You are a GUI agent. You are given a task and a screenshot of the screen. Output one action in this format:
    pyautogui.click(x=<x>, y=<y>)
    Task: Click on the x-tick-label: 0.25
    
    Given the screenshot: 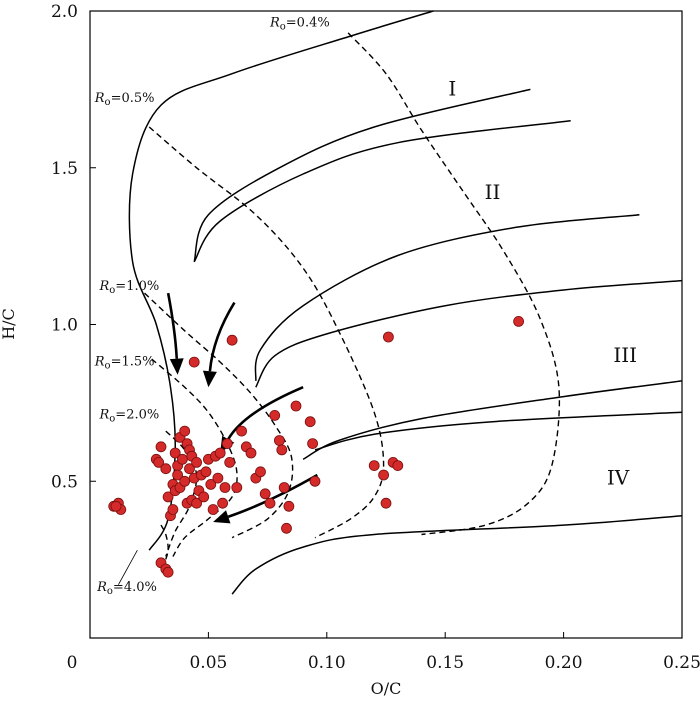 What is the action you would take?
    pyautogui.click(x=681, y=663)
    